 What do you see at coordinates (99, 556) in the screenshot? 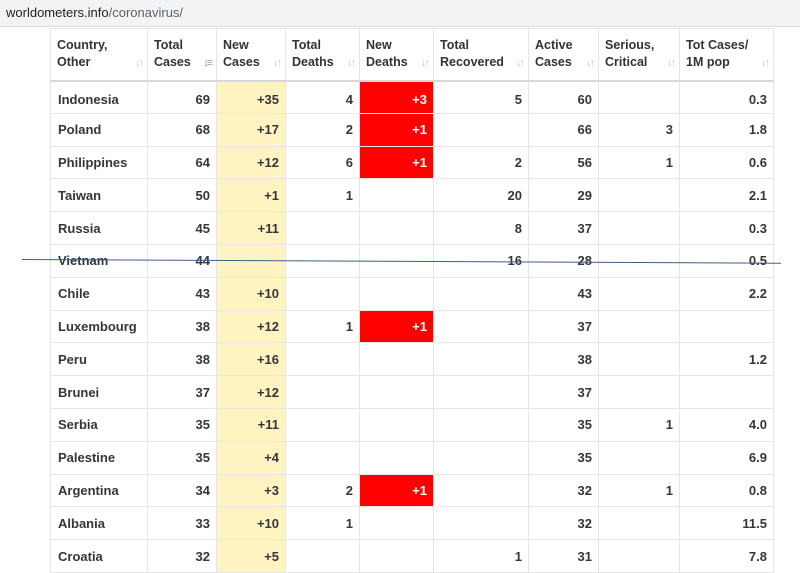
I see `country-cell: Croatia` at bounding box center [99, 556].